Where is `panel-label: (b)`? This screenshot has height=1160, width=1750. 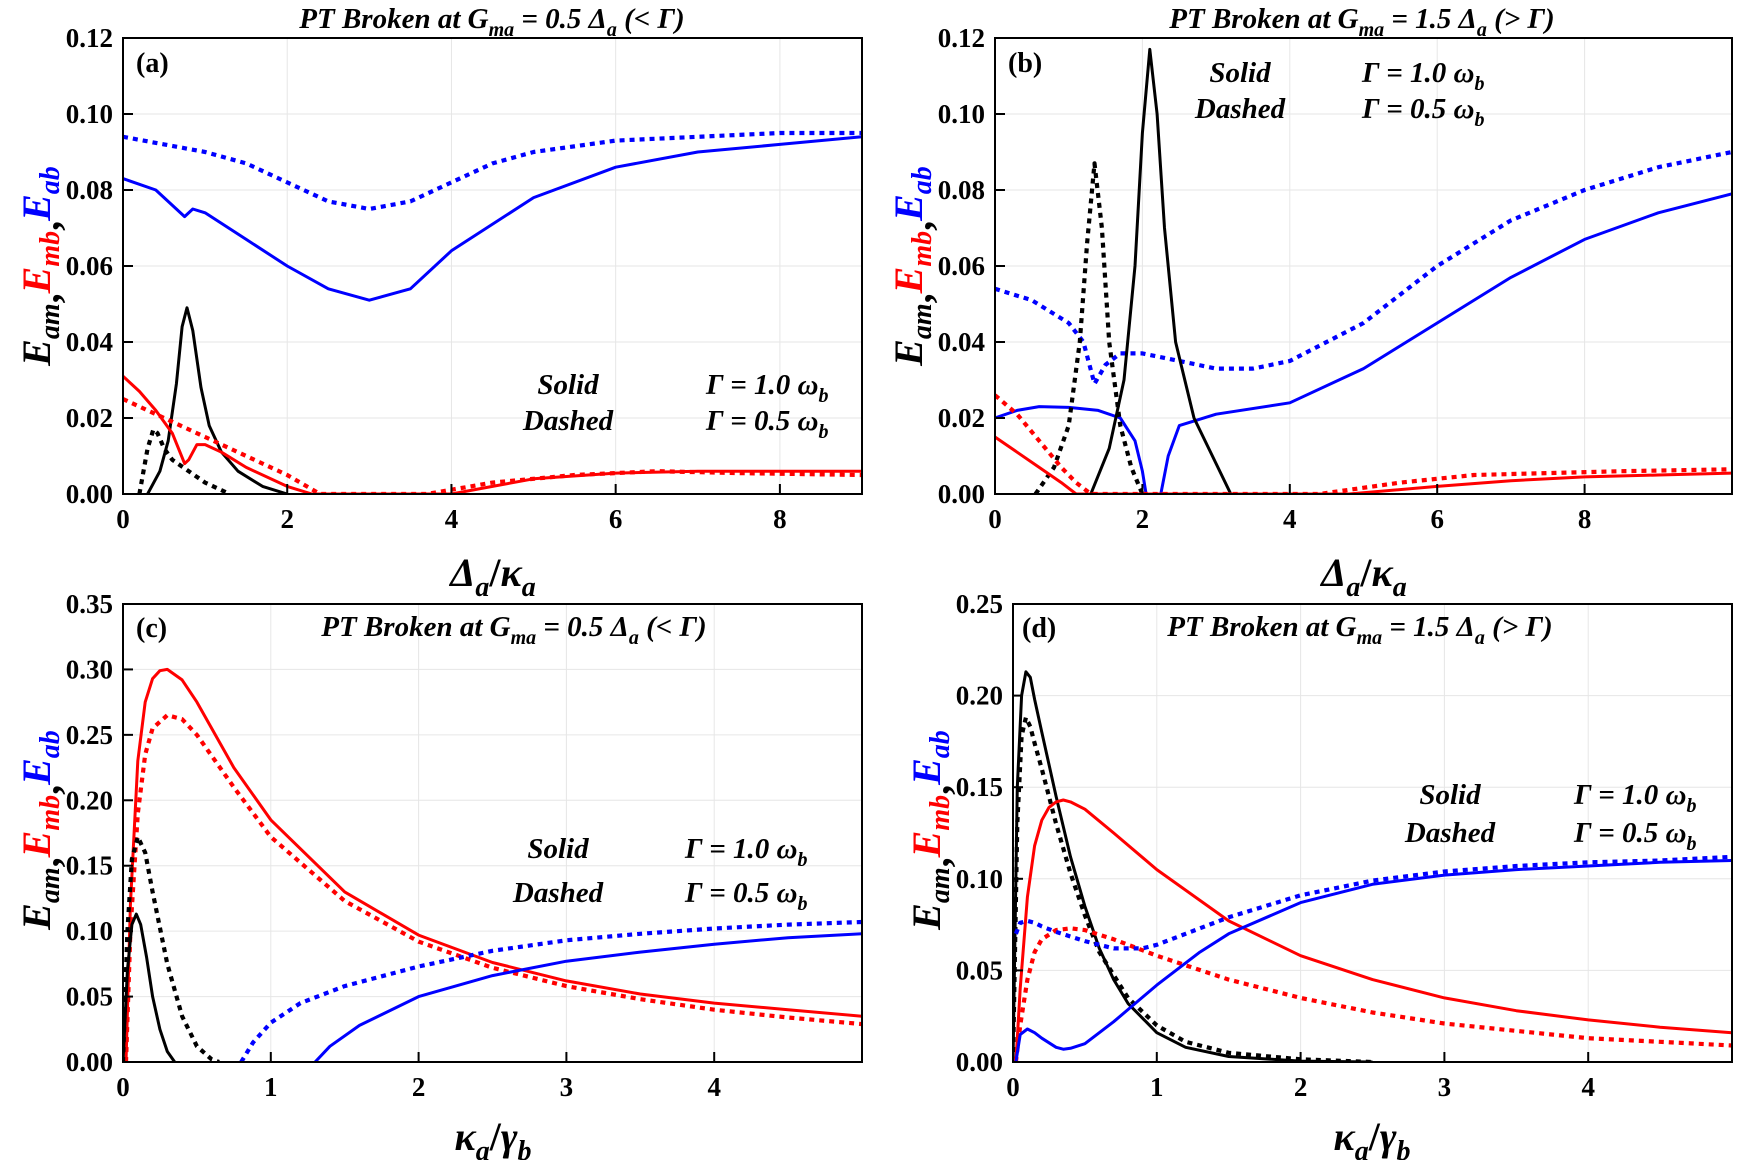 panel-label: (b) is located at coordinates (1025, 63).